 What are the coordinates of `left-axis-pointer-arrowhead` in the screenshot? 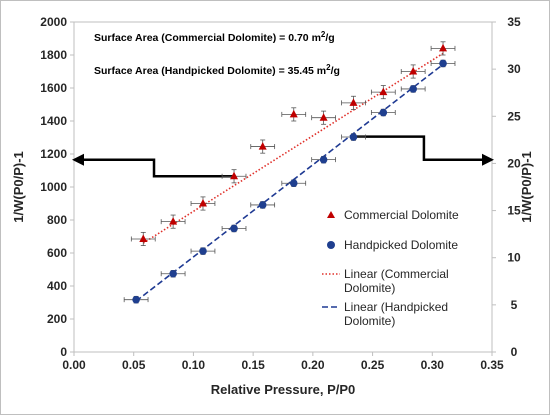 It's located at (78, 159).